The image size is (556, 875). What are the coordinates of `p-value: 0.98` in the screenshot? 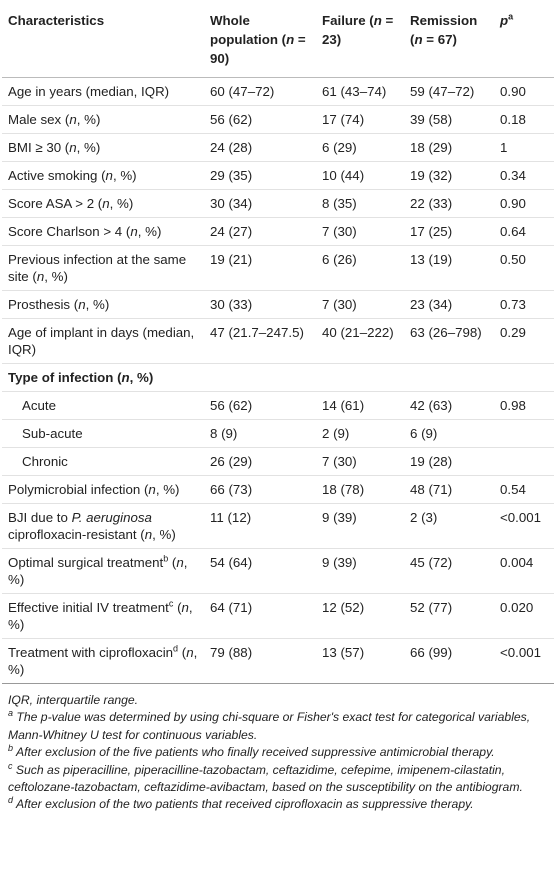 It's located at (524, 405).